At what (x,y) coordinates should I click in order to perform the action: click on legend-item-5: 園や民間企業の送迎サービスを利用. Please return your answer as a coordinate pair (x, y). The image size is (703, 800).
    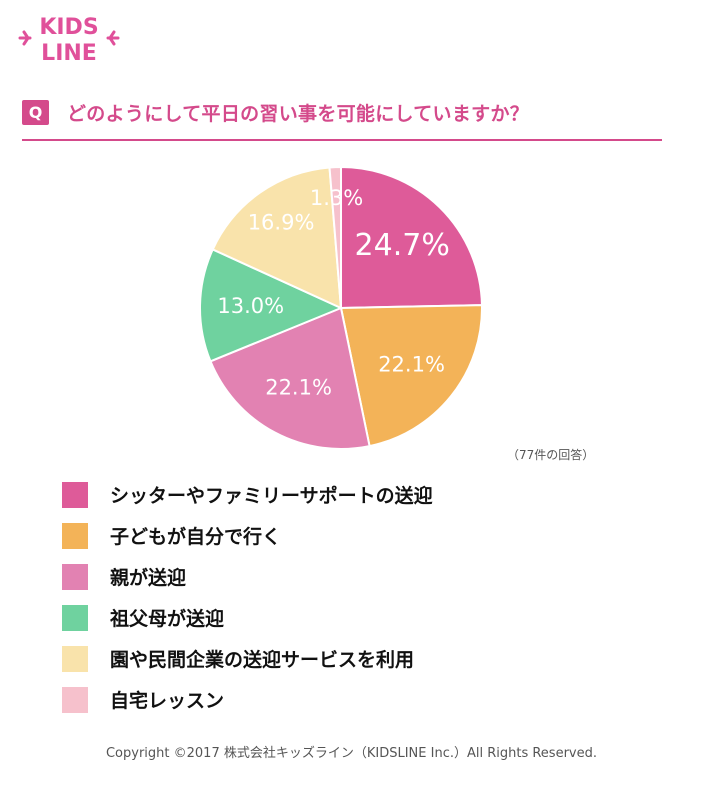
    Looking at the image, I should click on (342, 658).